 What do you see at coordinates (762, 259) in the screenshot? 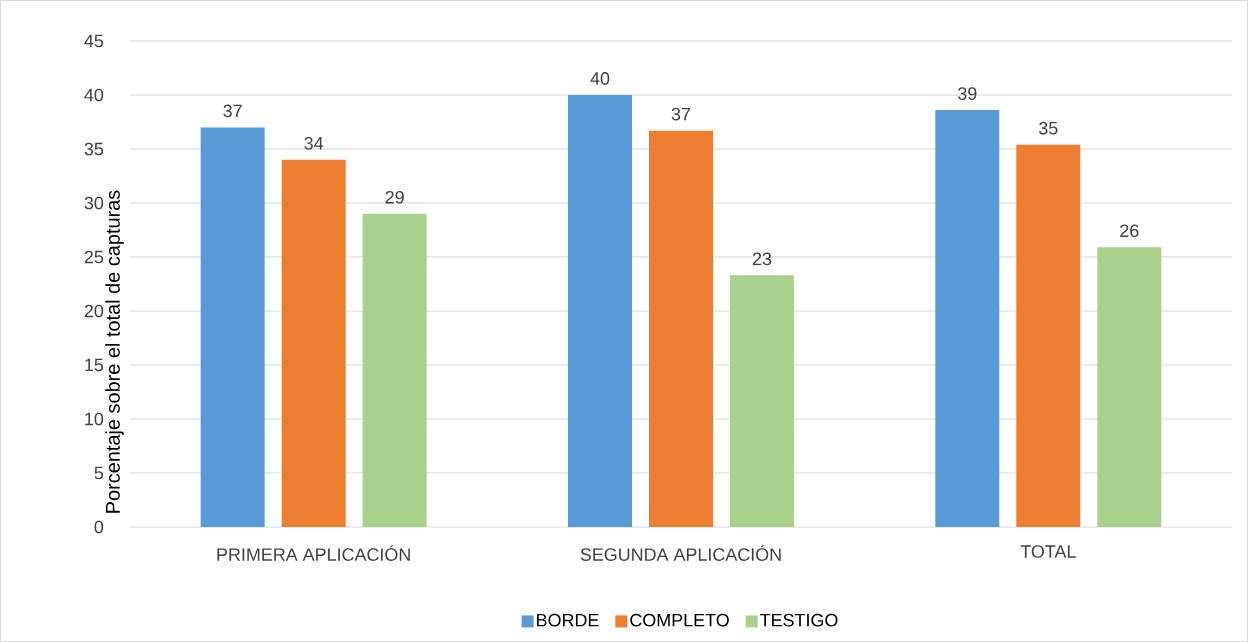
I see `data-label: 23` at bounding box center [762, 259].